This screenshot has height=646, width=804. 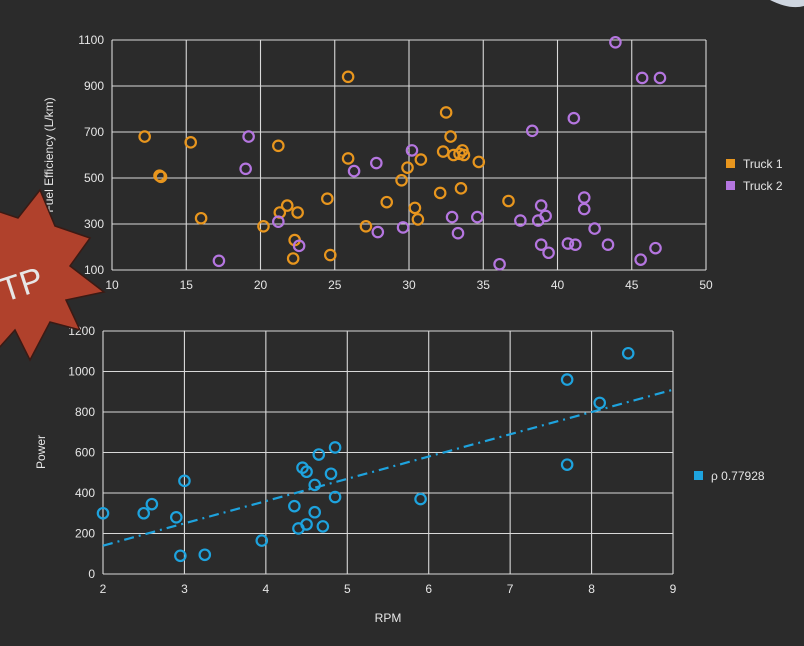 What do you see at coordinates (754, 175) in the screenshot?
I see `legend: Truck 1 Truck 2` at bounding box center [754, 175].